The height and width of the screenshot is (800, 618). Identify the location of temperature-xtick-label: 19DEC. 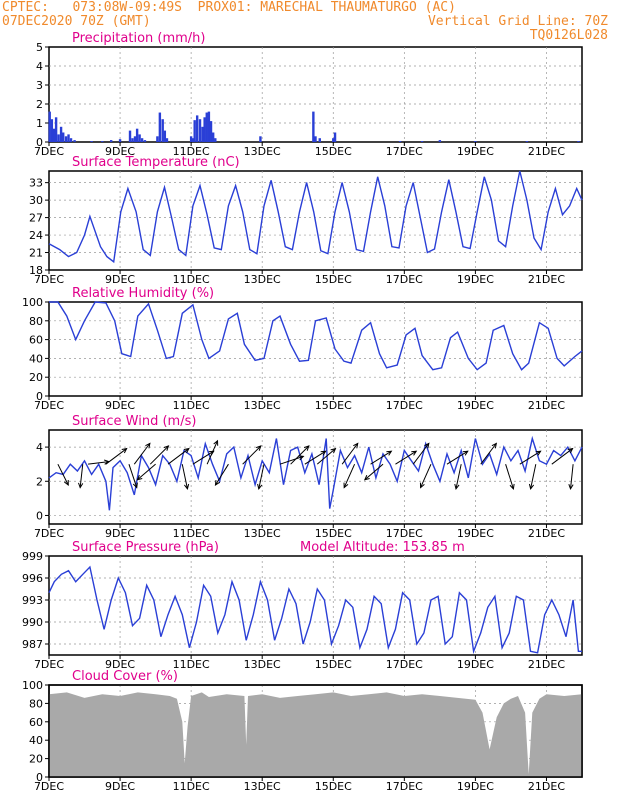
(475, 279).